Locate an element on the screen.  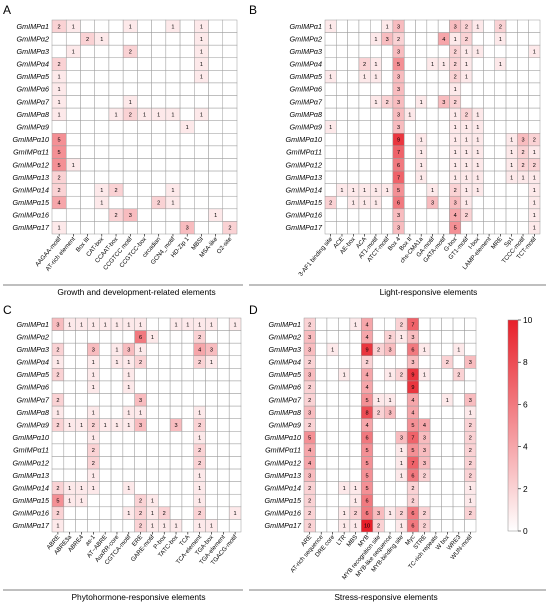
row-label: GmIMPα16 is located at coordinates (283, 513).